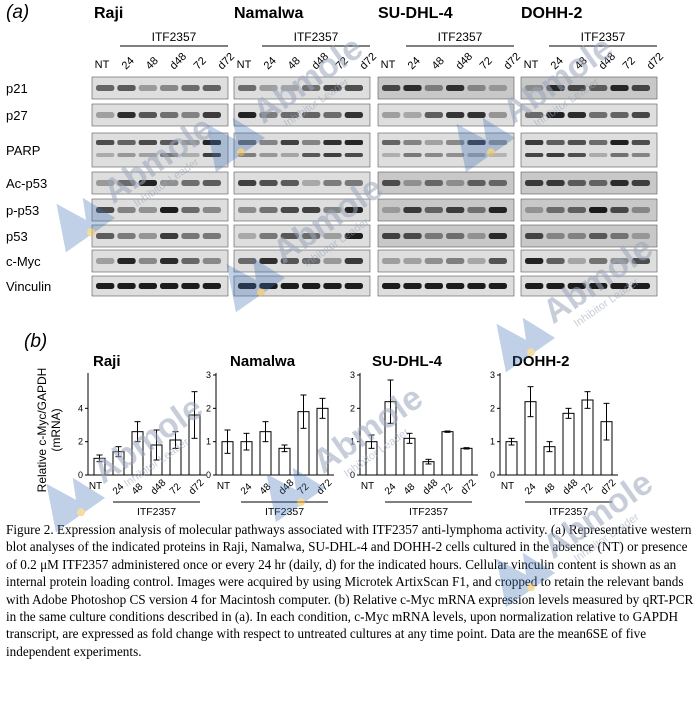  Describe the element at coordinates (557, 63) in the screenshot. I see `lane-label: 24` at that location.